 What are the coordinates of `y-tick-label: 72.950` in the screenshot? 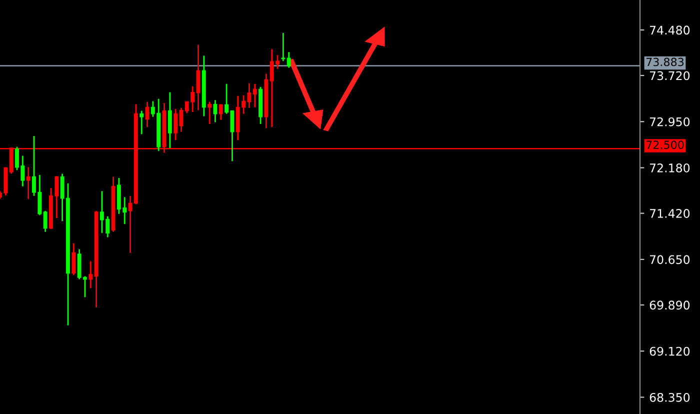 It's located at (670, 121).